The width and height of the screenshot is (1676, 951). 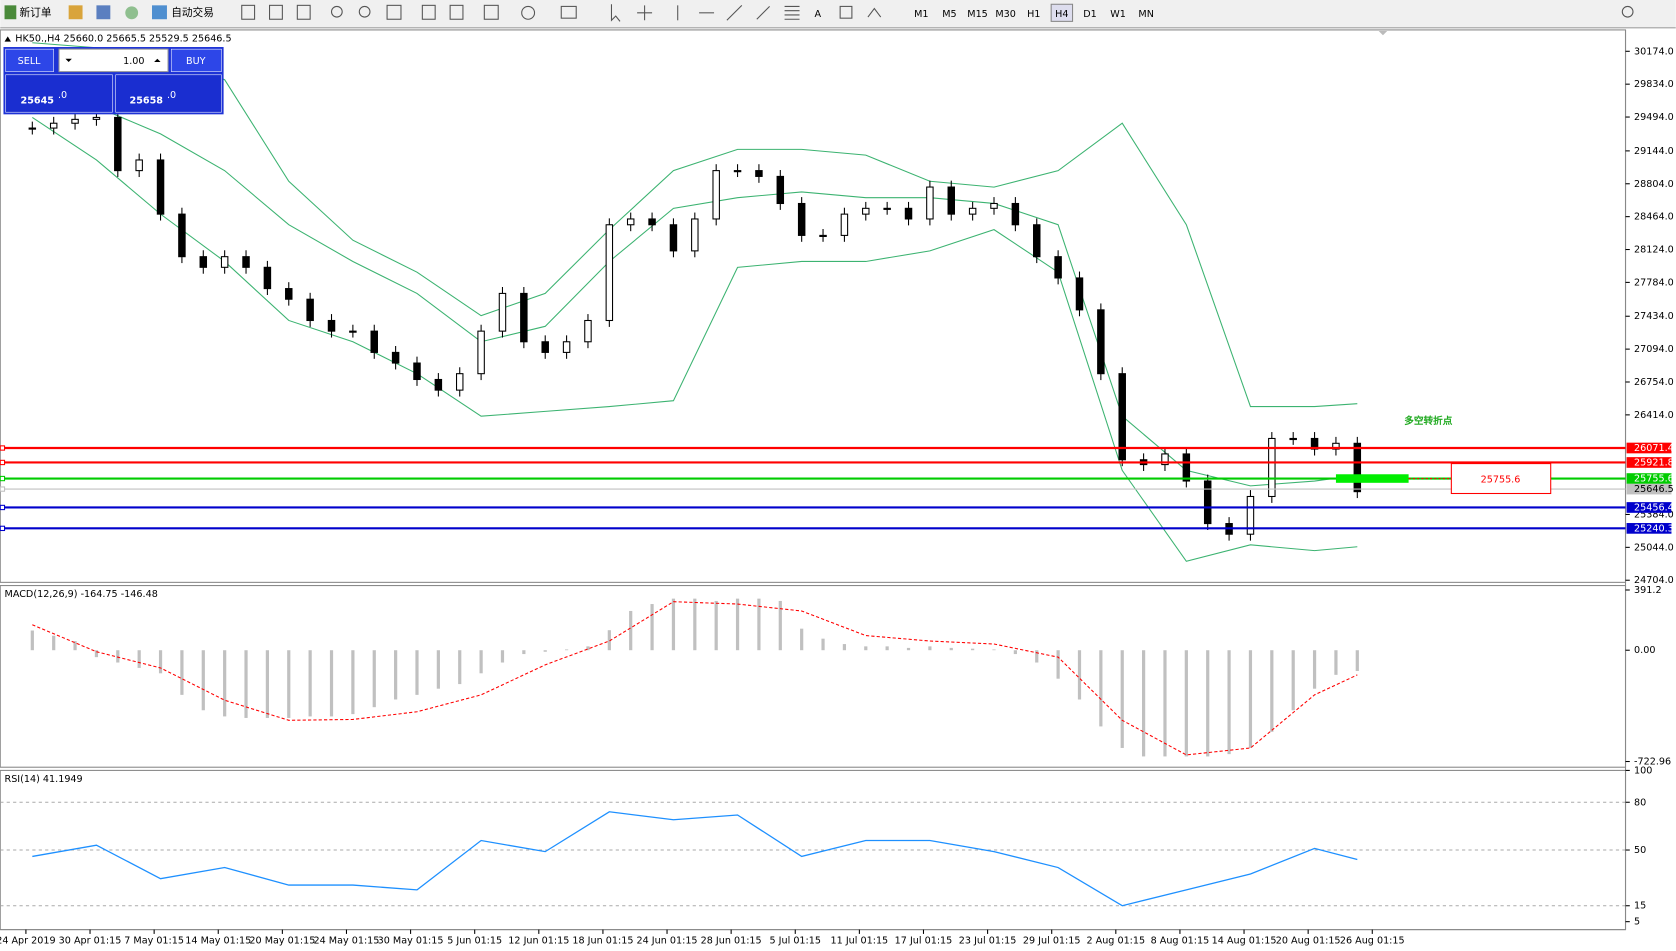 I want to click on indicators-icon, so click(x=491, y=12).